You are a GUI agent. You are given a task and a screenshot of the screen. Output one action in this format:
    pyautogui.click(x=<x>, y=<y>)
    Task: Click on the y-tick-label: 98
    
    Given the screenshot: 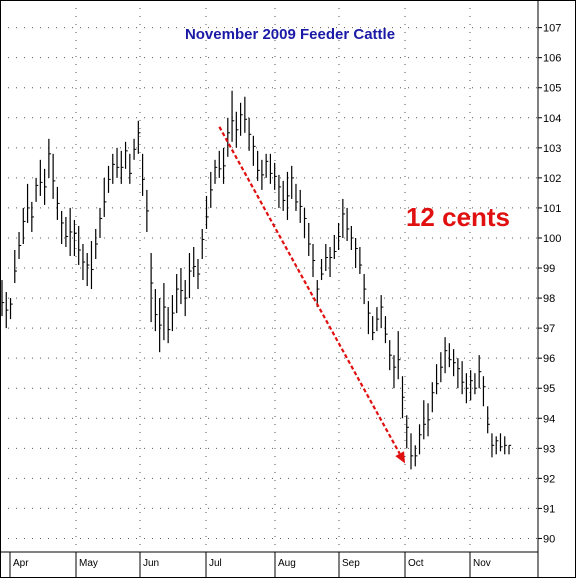 What is the action you would take?
    pyautogui.click(x=549, y=299)
    